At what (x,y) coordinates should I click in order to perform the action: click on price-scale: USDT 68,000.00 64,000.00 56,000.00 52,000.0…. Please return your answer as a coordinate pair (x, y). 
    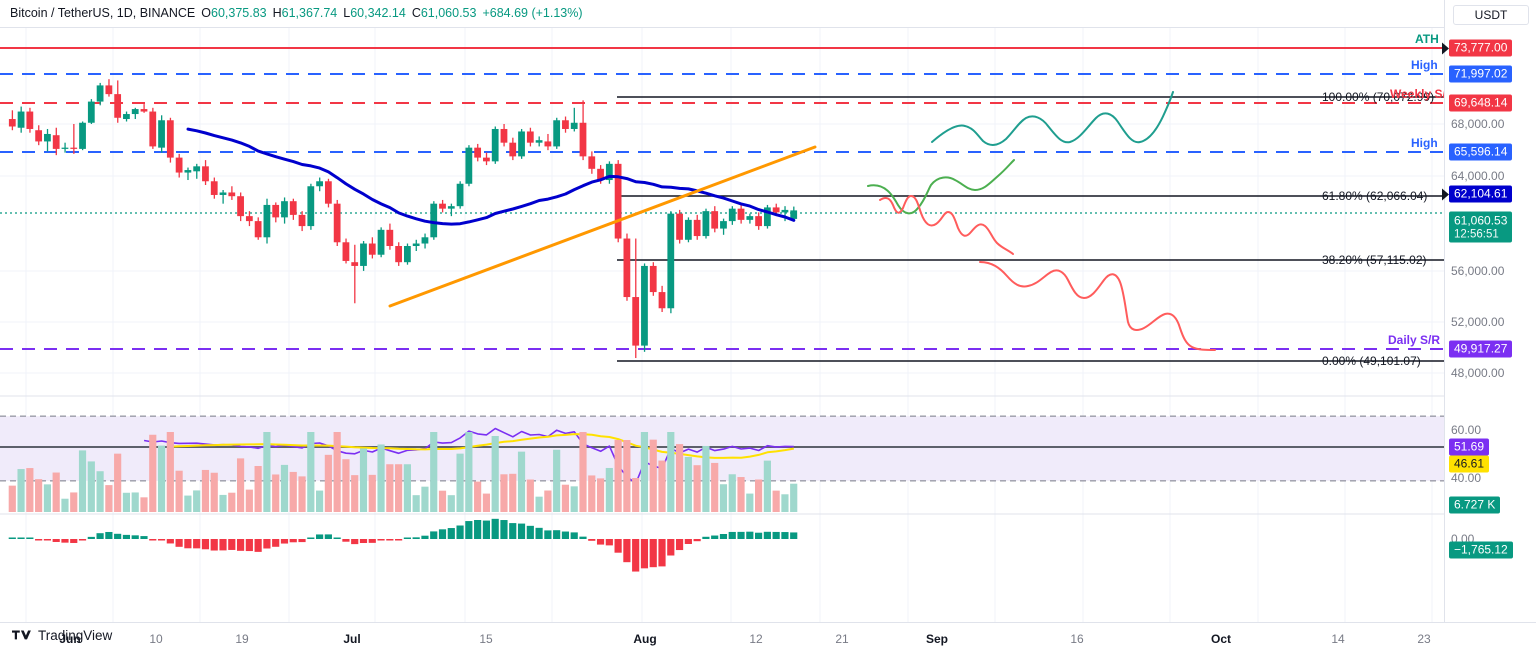
    Looking at the image, I should click on (1490, 311).